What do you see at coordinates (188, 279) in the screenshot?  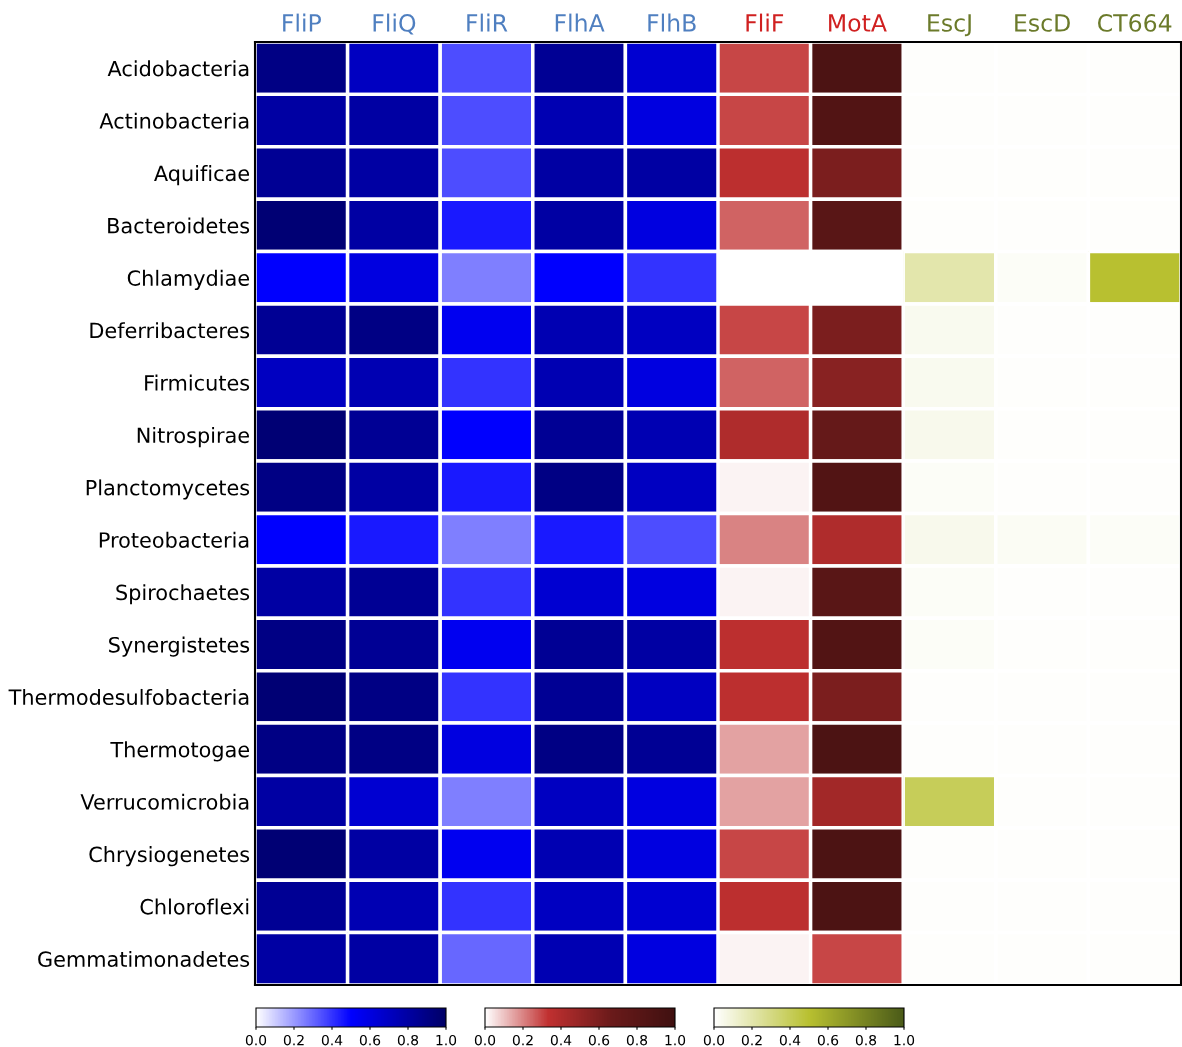 I see `y-tick-label: Chlamydiae` at bounding box center [188, 279].